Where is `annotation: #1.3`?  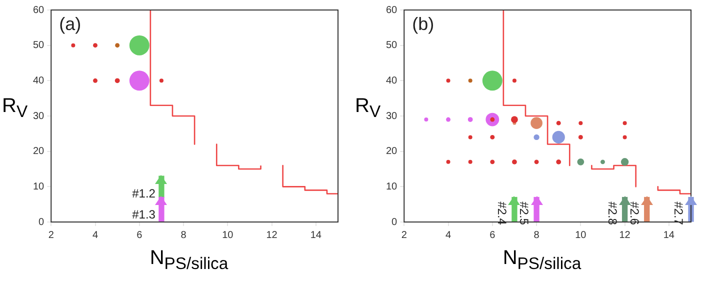
annotation: #1.3 is located at coordinates (144, 215).